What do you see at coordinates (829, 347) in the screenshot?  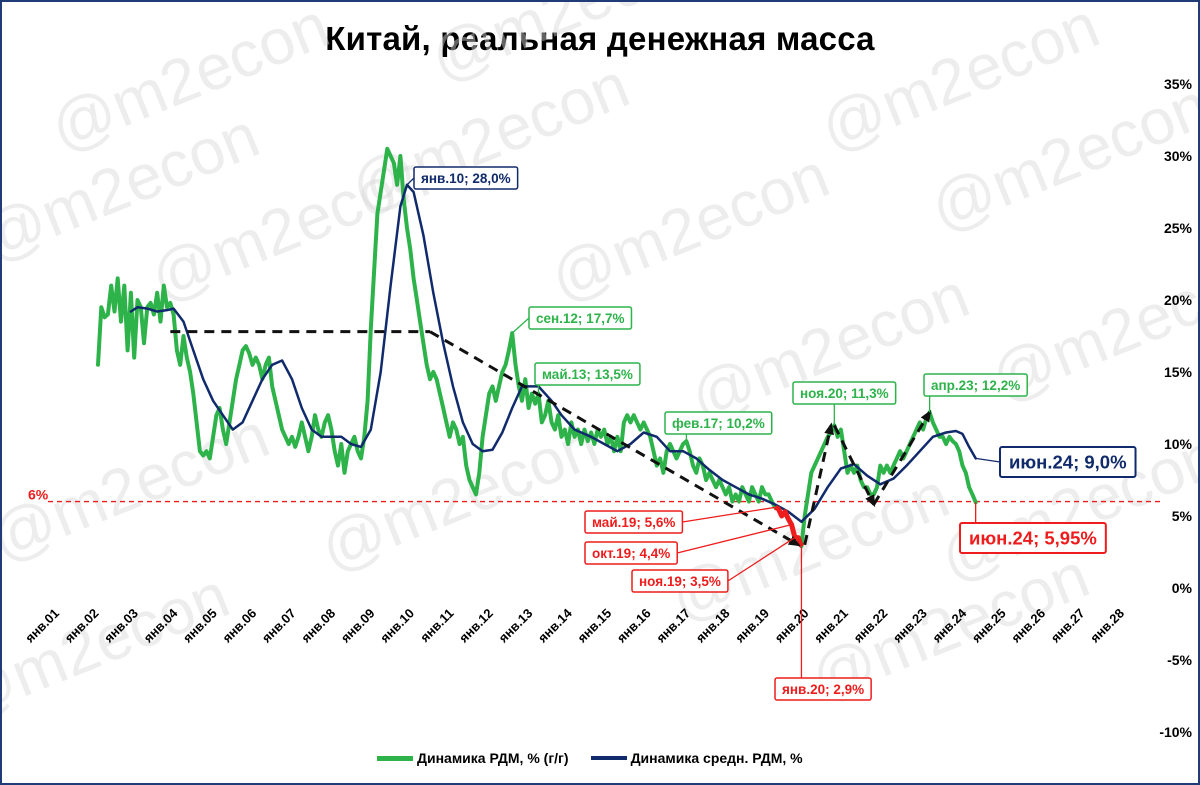 I see `watermark-text: @m2econ` at bounding box center [829, 347].